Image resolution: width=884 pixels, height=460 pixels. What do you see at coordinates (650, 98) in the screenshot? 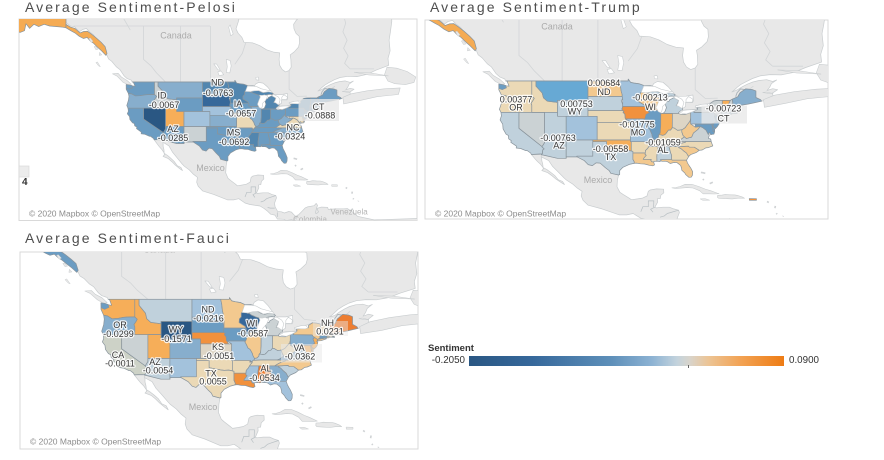
I see `svg-text: -0.00213` at bounding box center [650, 98].